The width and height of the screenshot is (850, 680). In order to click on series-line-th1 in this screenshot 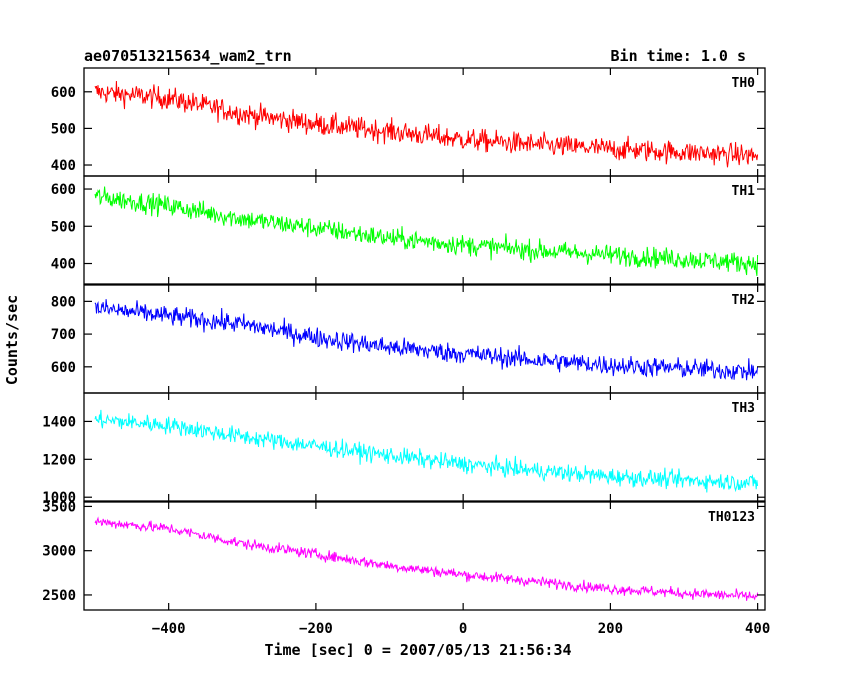, I will do `click(426, 231)`.